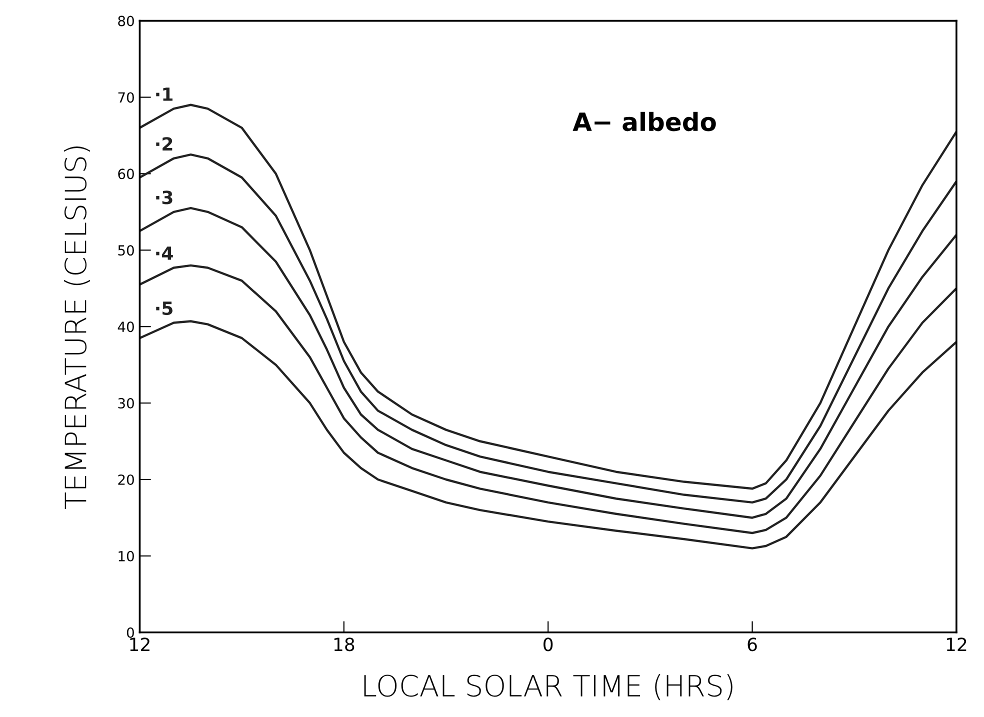 The height and width of the screenshot is (717, 984). I want to click on series-label: ·1, so click(164, 94).